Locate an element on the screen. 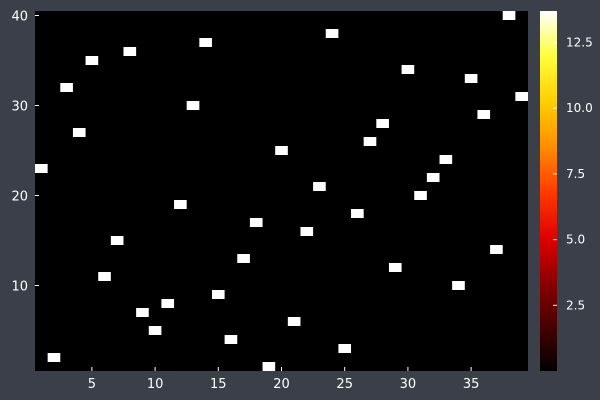 This screenshot has width=600, height=400. x-tick-label: 20 is located at coordinates (281, 384).